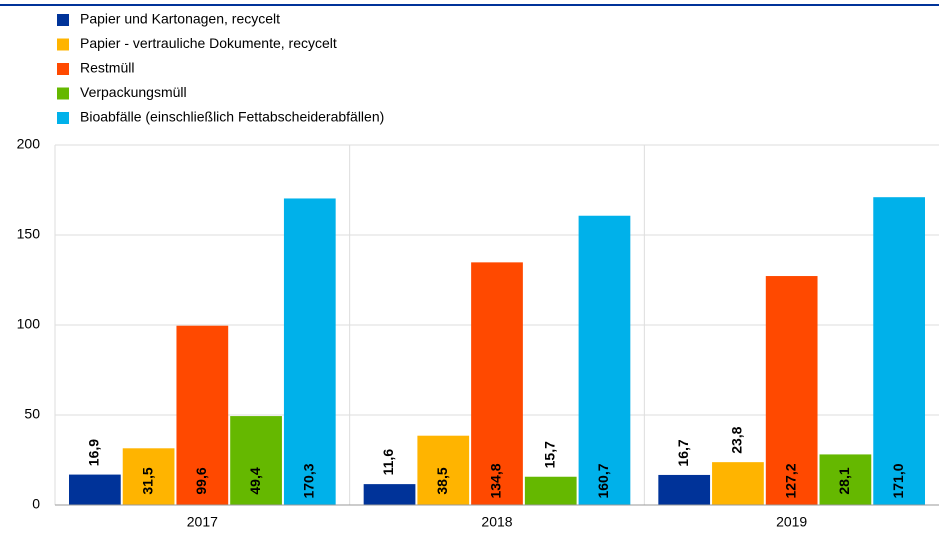 This screenshot has height=537, width=939. What do you see at coordinates (683, 452) in the screenshot?
I see `value-label: 16,7` at bounding box center [683, 452].